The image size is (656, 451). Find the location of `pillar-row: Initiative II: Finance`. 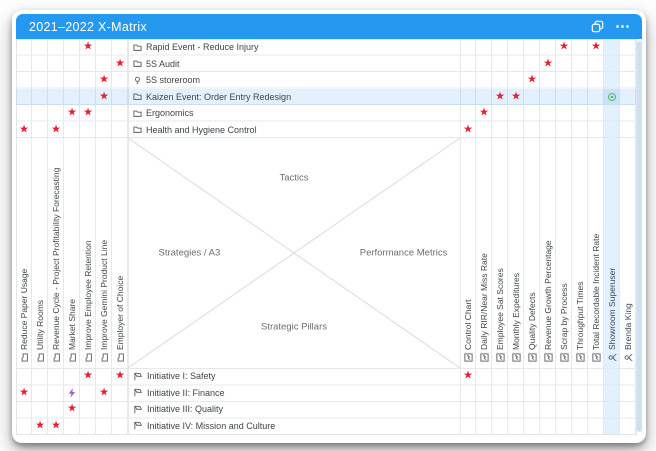

pillar-row: Initiative II: Finance is located at coordinates (326, 393).